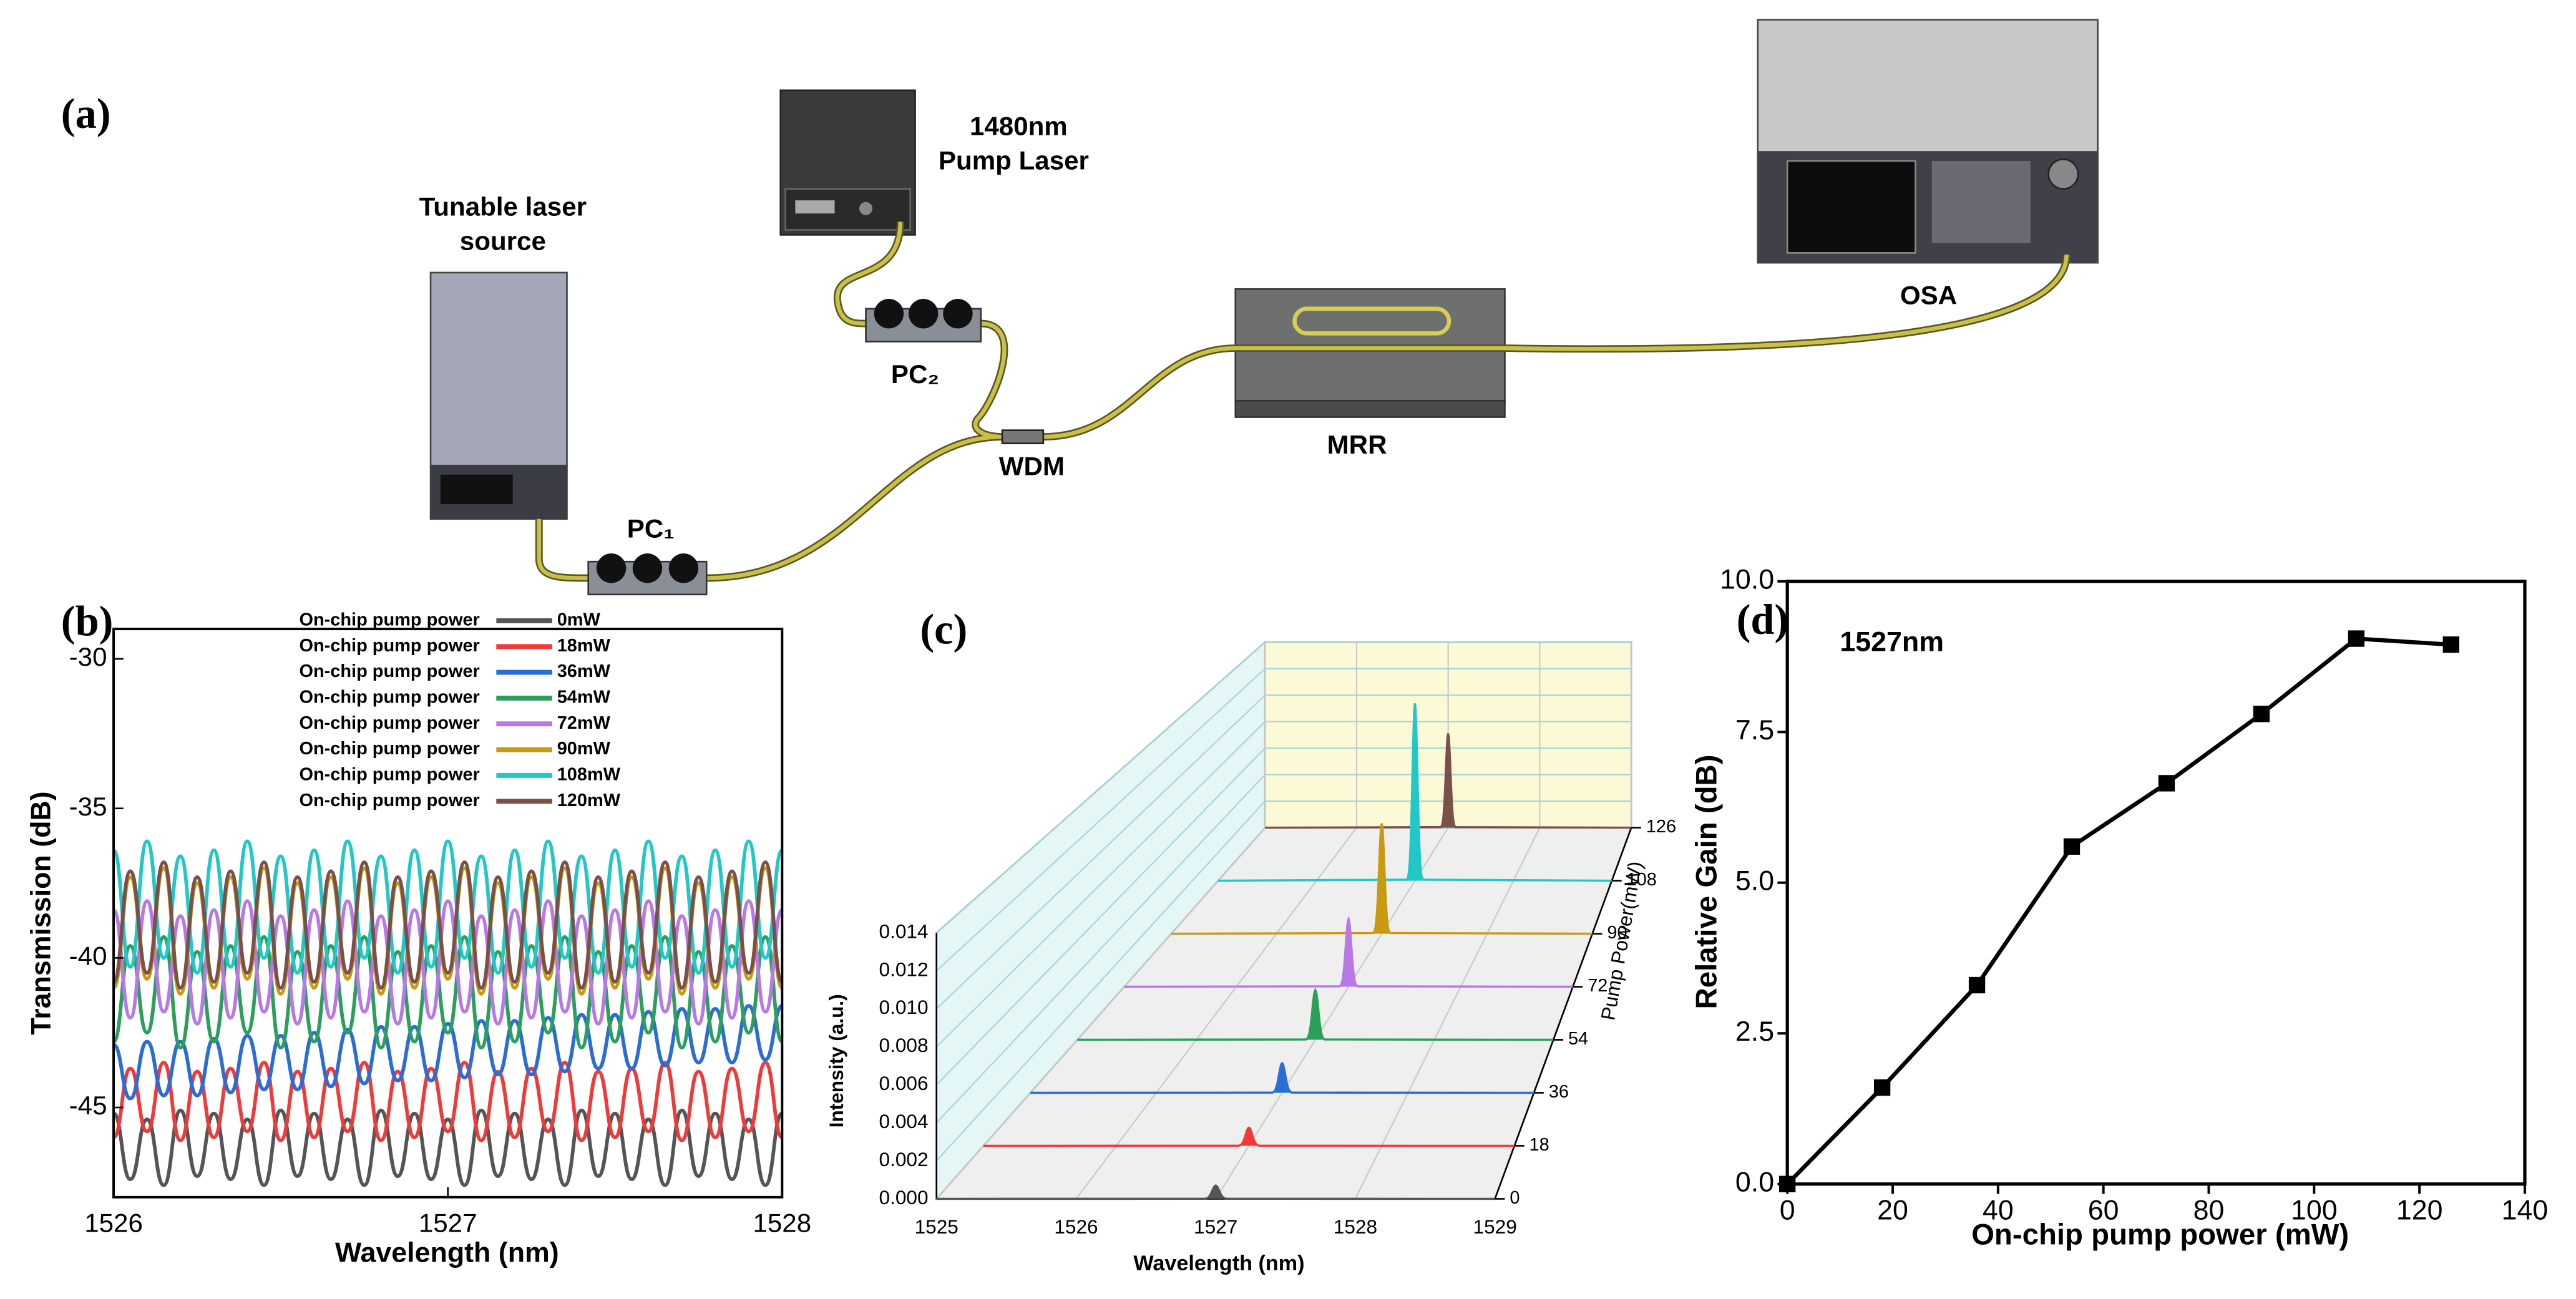  What do you see at coordinates (503, 241) in the screenshot?
I see `device-label: source` at bounding box center [503, 241].